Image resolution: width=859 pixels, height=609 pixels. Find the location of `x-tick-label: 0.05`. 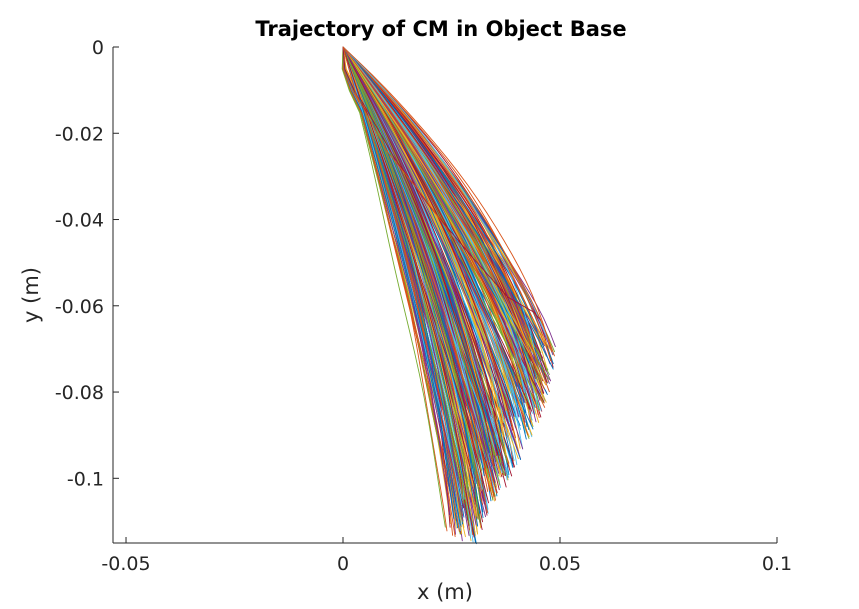

x-tick-label: 0.05 is located at coordinates (560, 564).